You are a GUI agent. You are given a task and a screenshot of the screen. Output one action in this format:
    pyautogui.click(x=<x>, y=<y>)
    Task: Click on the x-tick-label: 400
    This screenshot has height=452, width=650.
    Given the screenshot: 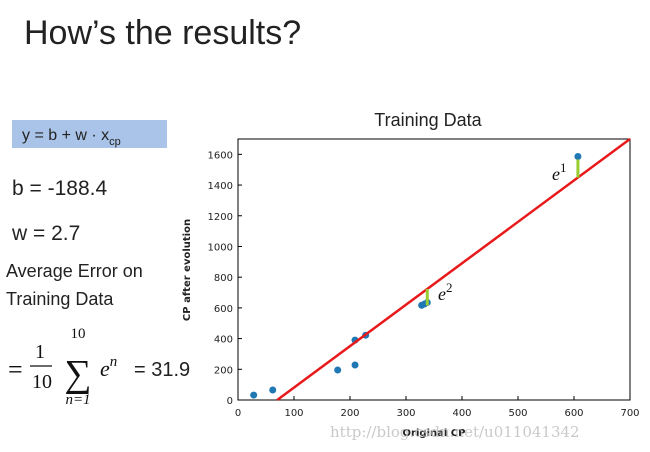 What is the action you would take?
    pyautogui.click(x=461, y=413)
    